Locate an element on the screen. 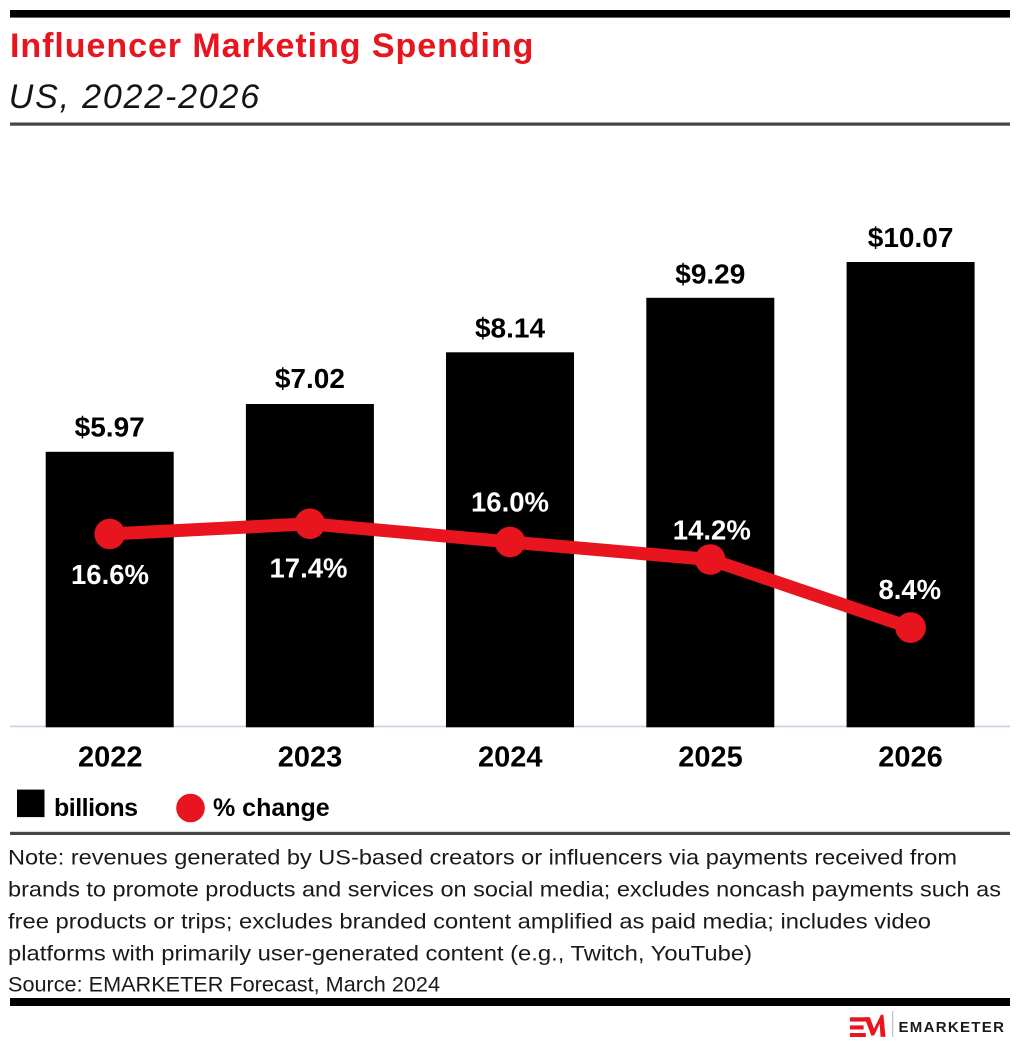 This screenshot has width=1020, height=1048. svg-text:Source: EMARKETER Forecast, Ma: Source: EMARKETER Forecast, March 2024 is located at coordinates (224, 985).